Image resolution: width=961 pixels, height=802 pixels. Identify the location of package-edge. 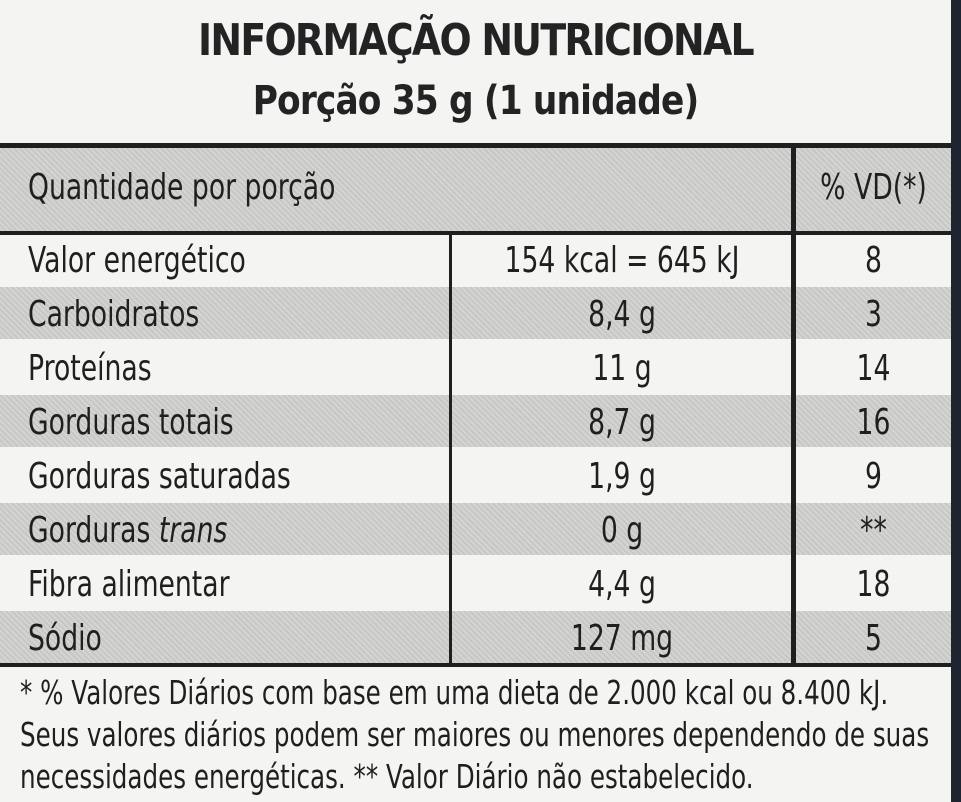
(956, 401).